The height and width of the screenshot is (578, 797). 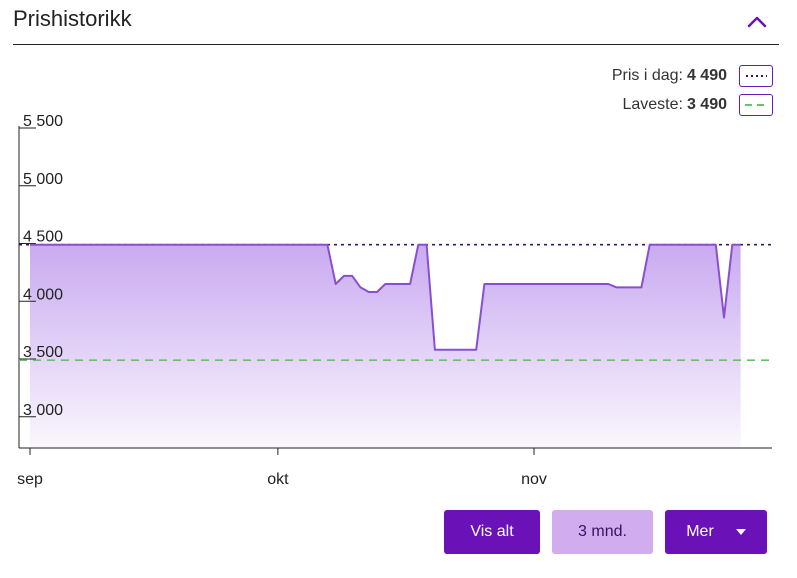 I want to click on caret-down-icon, so click(x=740, y=532).